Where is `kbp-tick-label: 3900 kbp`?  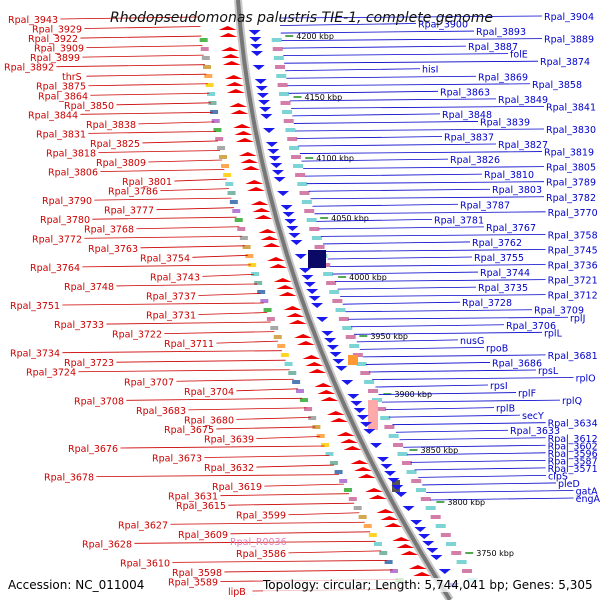 kbp-tick-label: 3900 kbp is located at coordinates (413, 394).